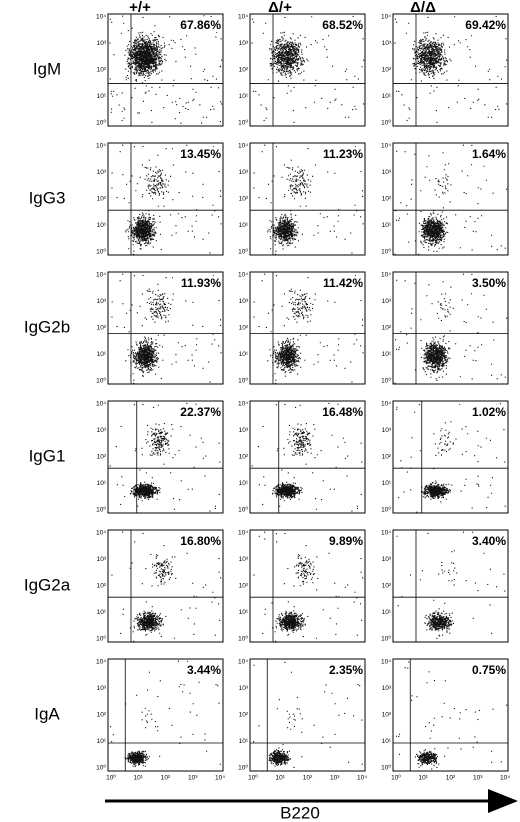 The image size is (520, 822). I want to click on percent-label: 69.42%, so click(485, 25).